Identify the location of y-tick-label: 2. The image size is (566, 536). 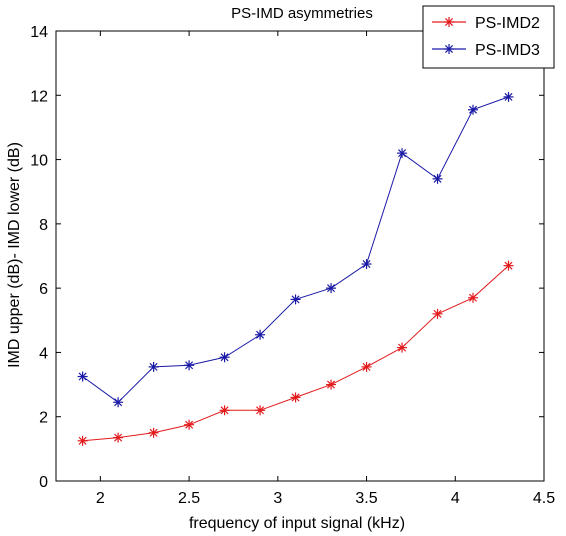
(43, 418).